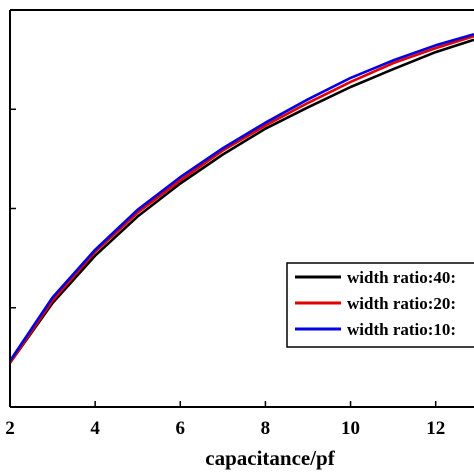 This screenshot has height=474, width=474. I want to click on x-tick-label: 2, so click(10, 428).